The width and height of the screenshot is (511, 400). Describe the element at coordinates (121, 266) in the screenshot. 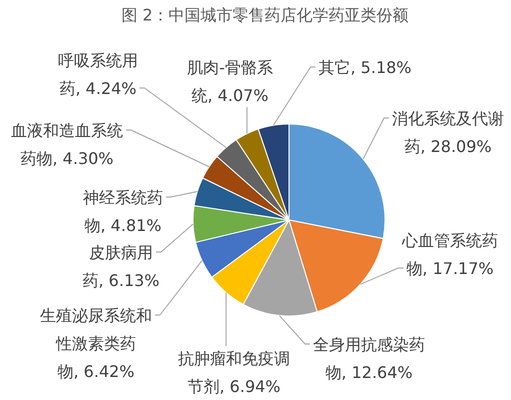

I see `slice-label: 皮肤病用药, 6.13%` at that location.